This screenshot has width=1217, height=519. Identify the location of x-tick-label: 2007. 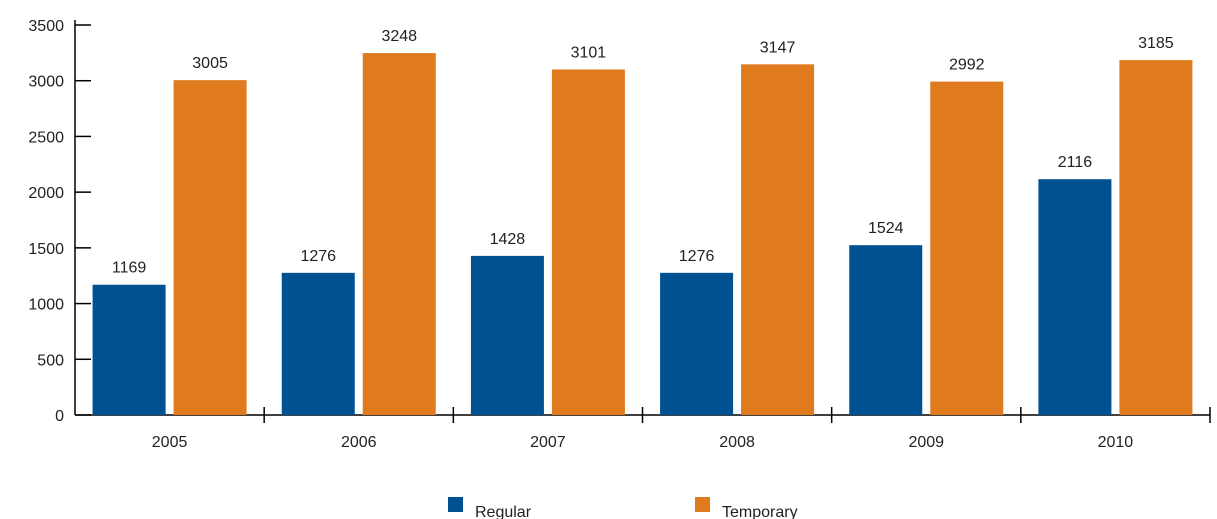
(548, 442).